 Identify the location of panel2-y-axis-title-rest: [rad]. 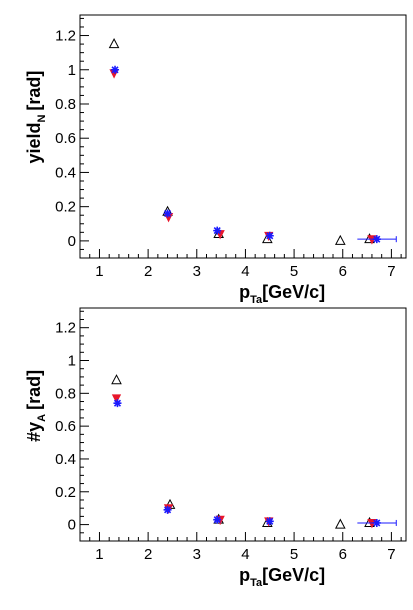
(34, 390).